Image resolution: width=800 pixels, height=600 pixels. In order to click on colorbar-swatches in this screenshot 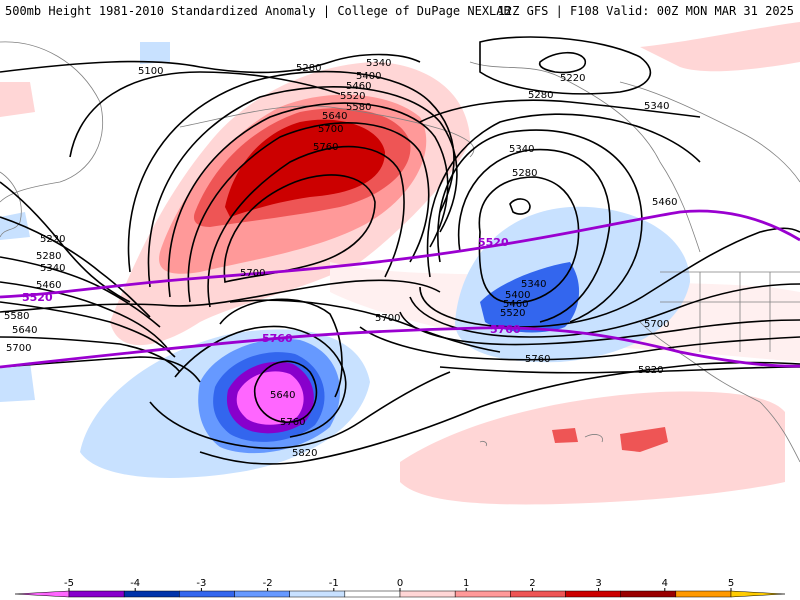, I will do `click(400, 594)`.